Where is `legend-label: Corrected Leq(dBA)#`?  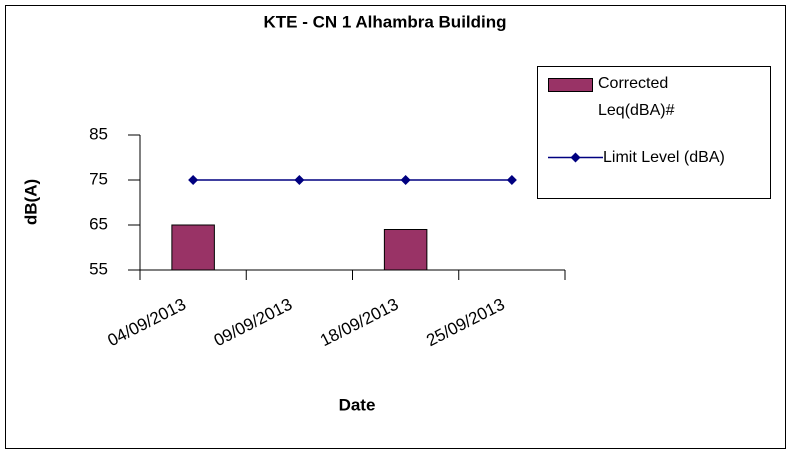
legend-label: Corrected Leq(dBA)# is located at coordinates (636, 97).